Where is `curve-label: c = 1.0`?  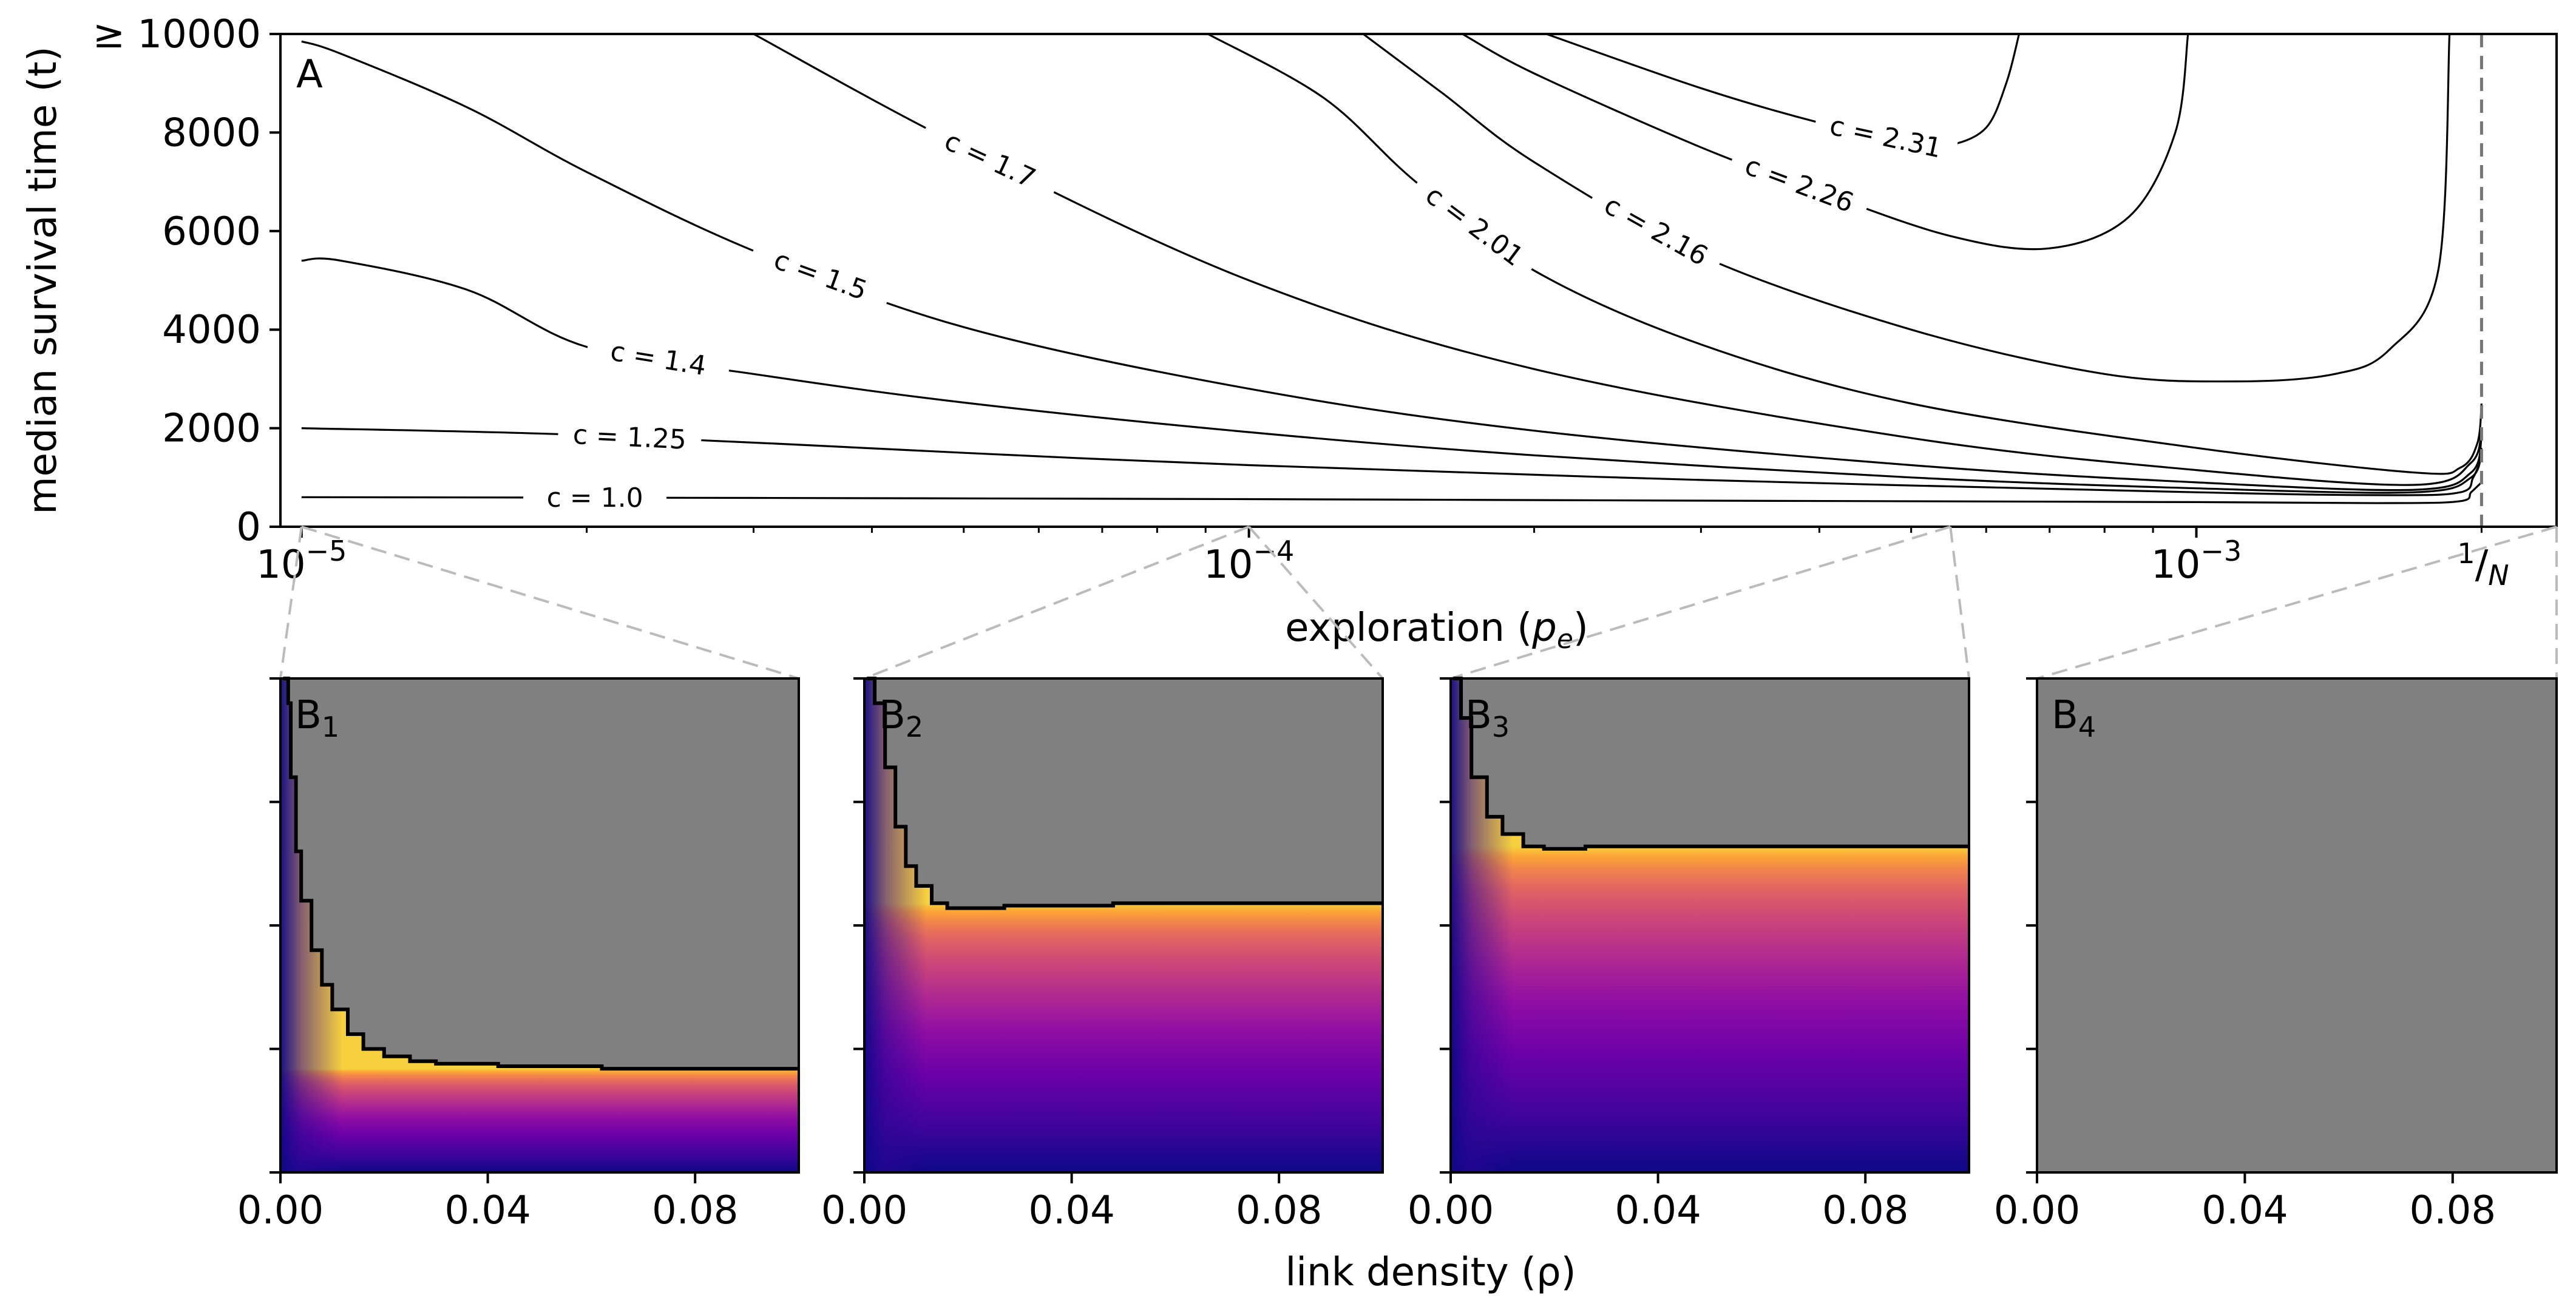 curve-label: c = 1.0 is located at coordinates (595, 497).